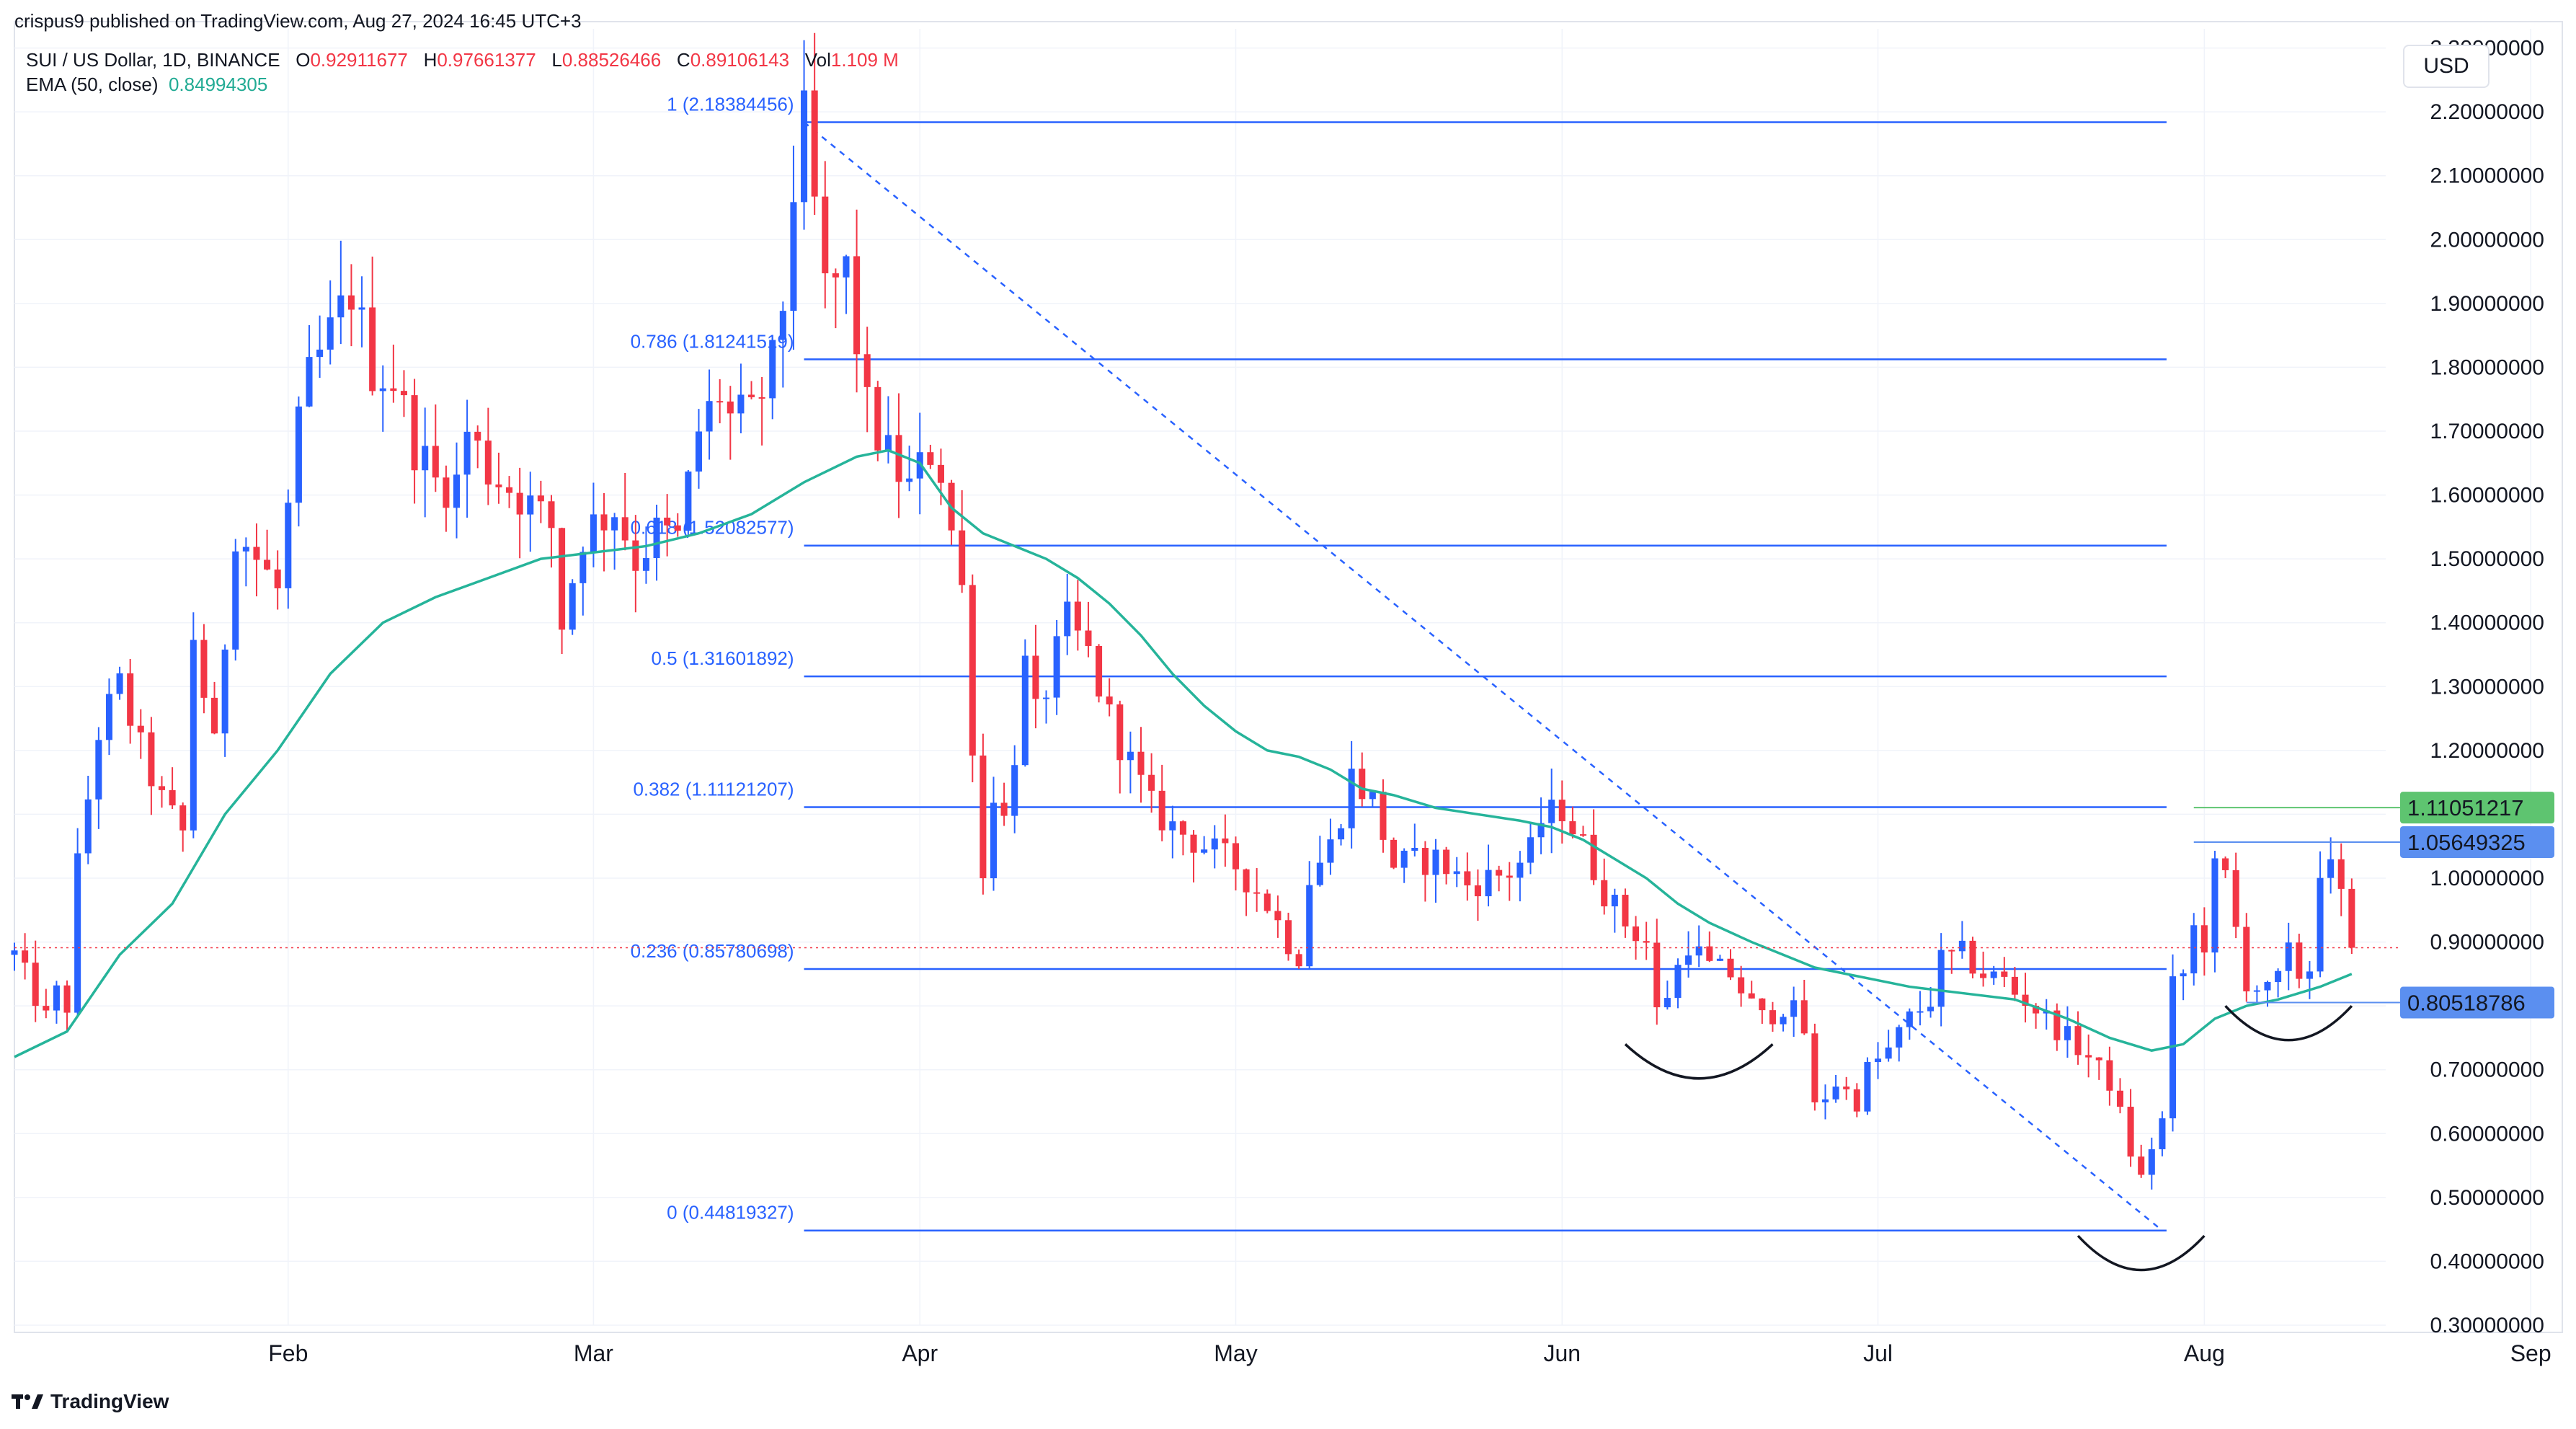  I want to click on x-tick-label: Apr, so click(920, 1353).